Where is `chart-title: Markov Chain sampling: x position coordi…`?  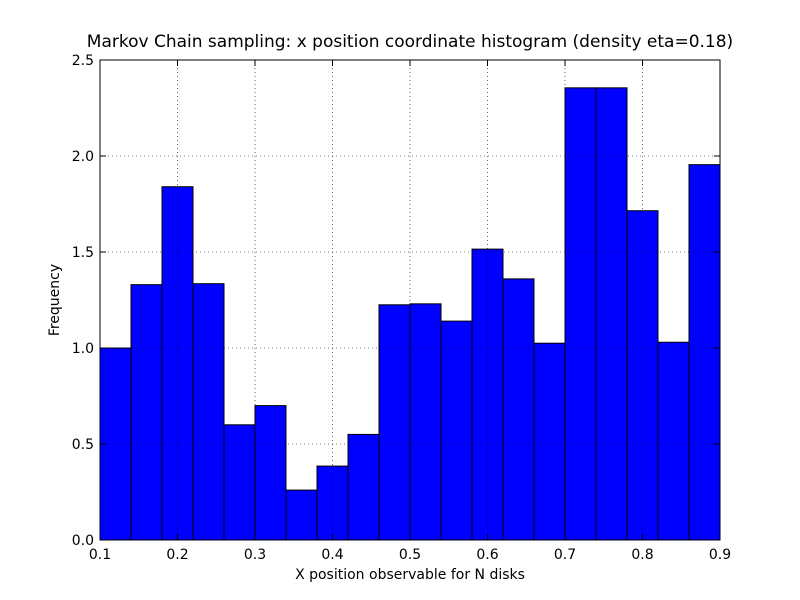
chart-title: Markov Chain sampling: x position coordi… is located at coordinates (410, 42).